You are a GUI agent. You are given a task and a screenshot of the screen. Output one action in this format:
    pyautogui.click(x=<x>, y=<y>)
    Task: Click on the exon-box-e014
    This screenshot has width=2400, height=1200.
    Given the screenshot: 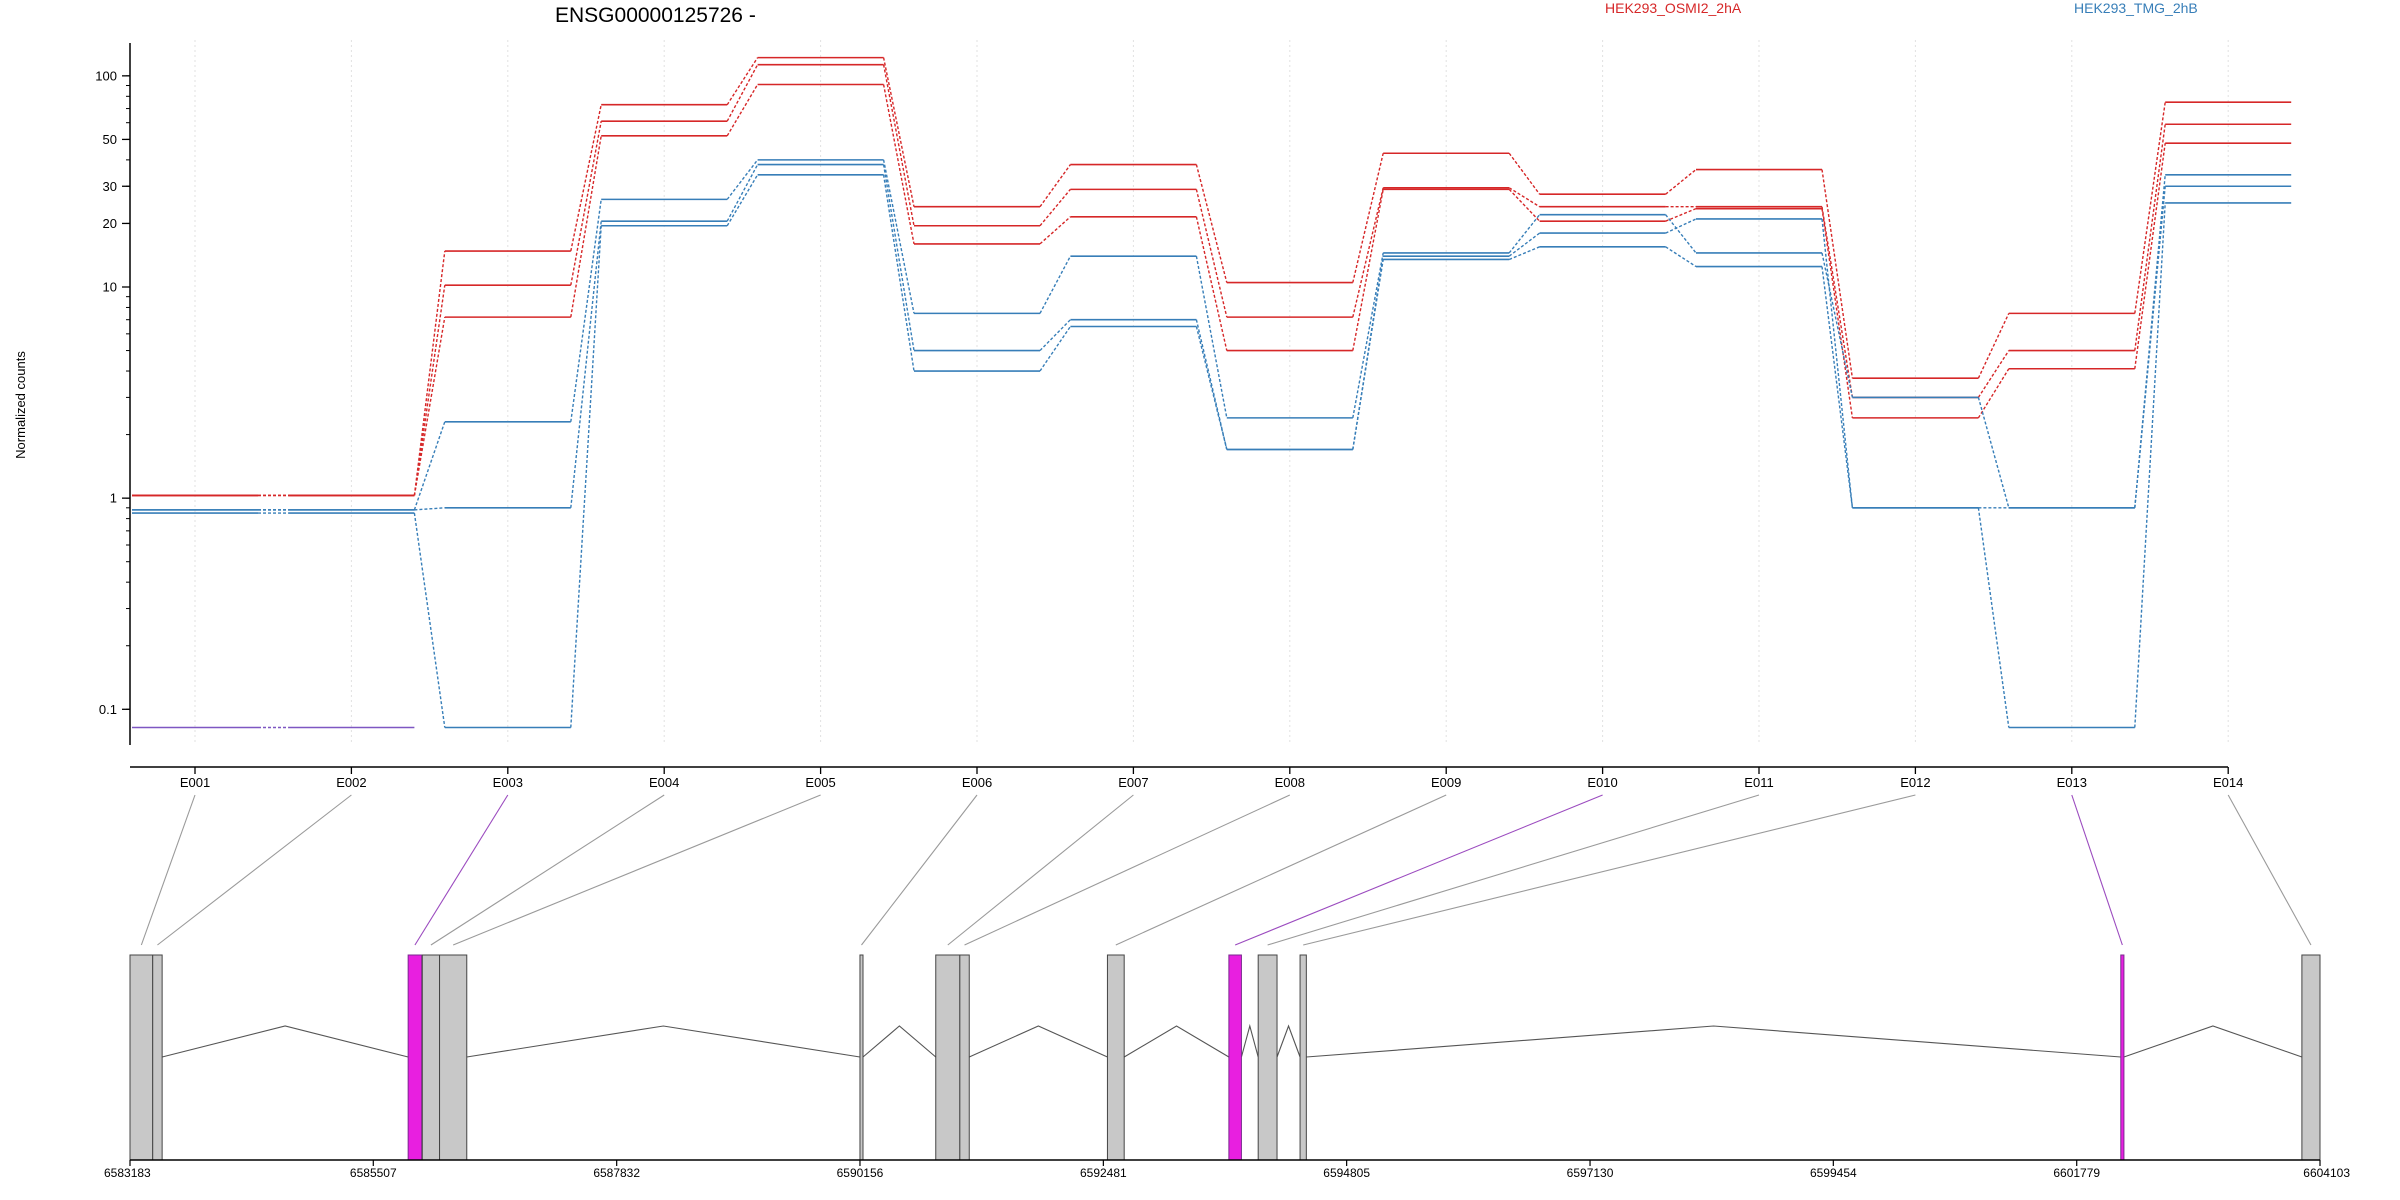 What is the action you would take?
    pyautogui.click(x=2311, y=1057)
    